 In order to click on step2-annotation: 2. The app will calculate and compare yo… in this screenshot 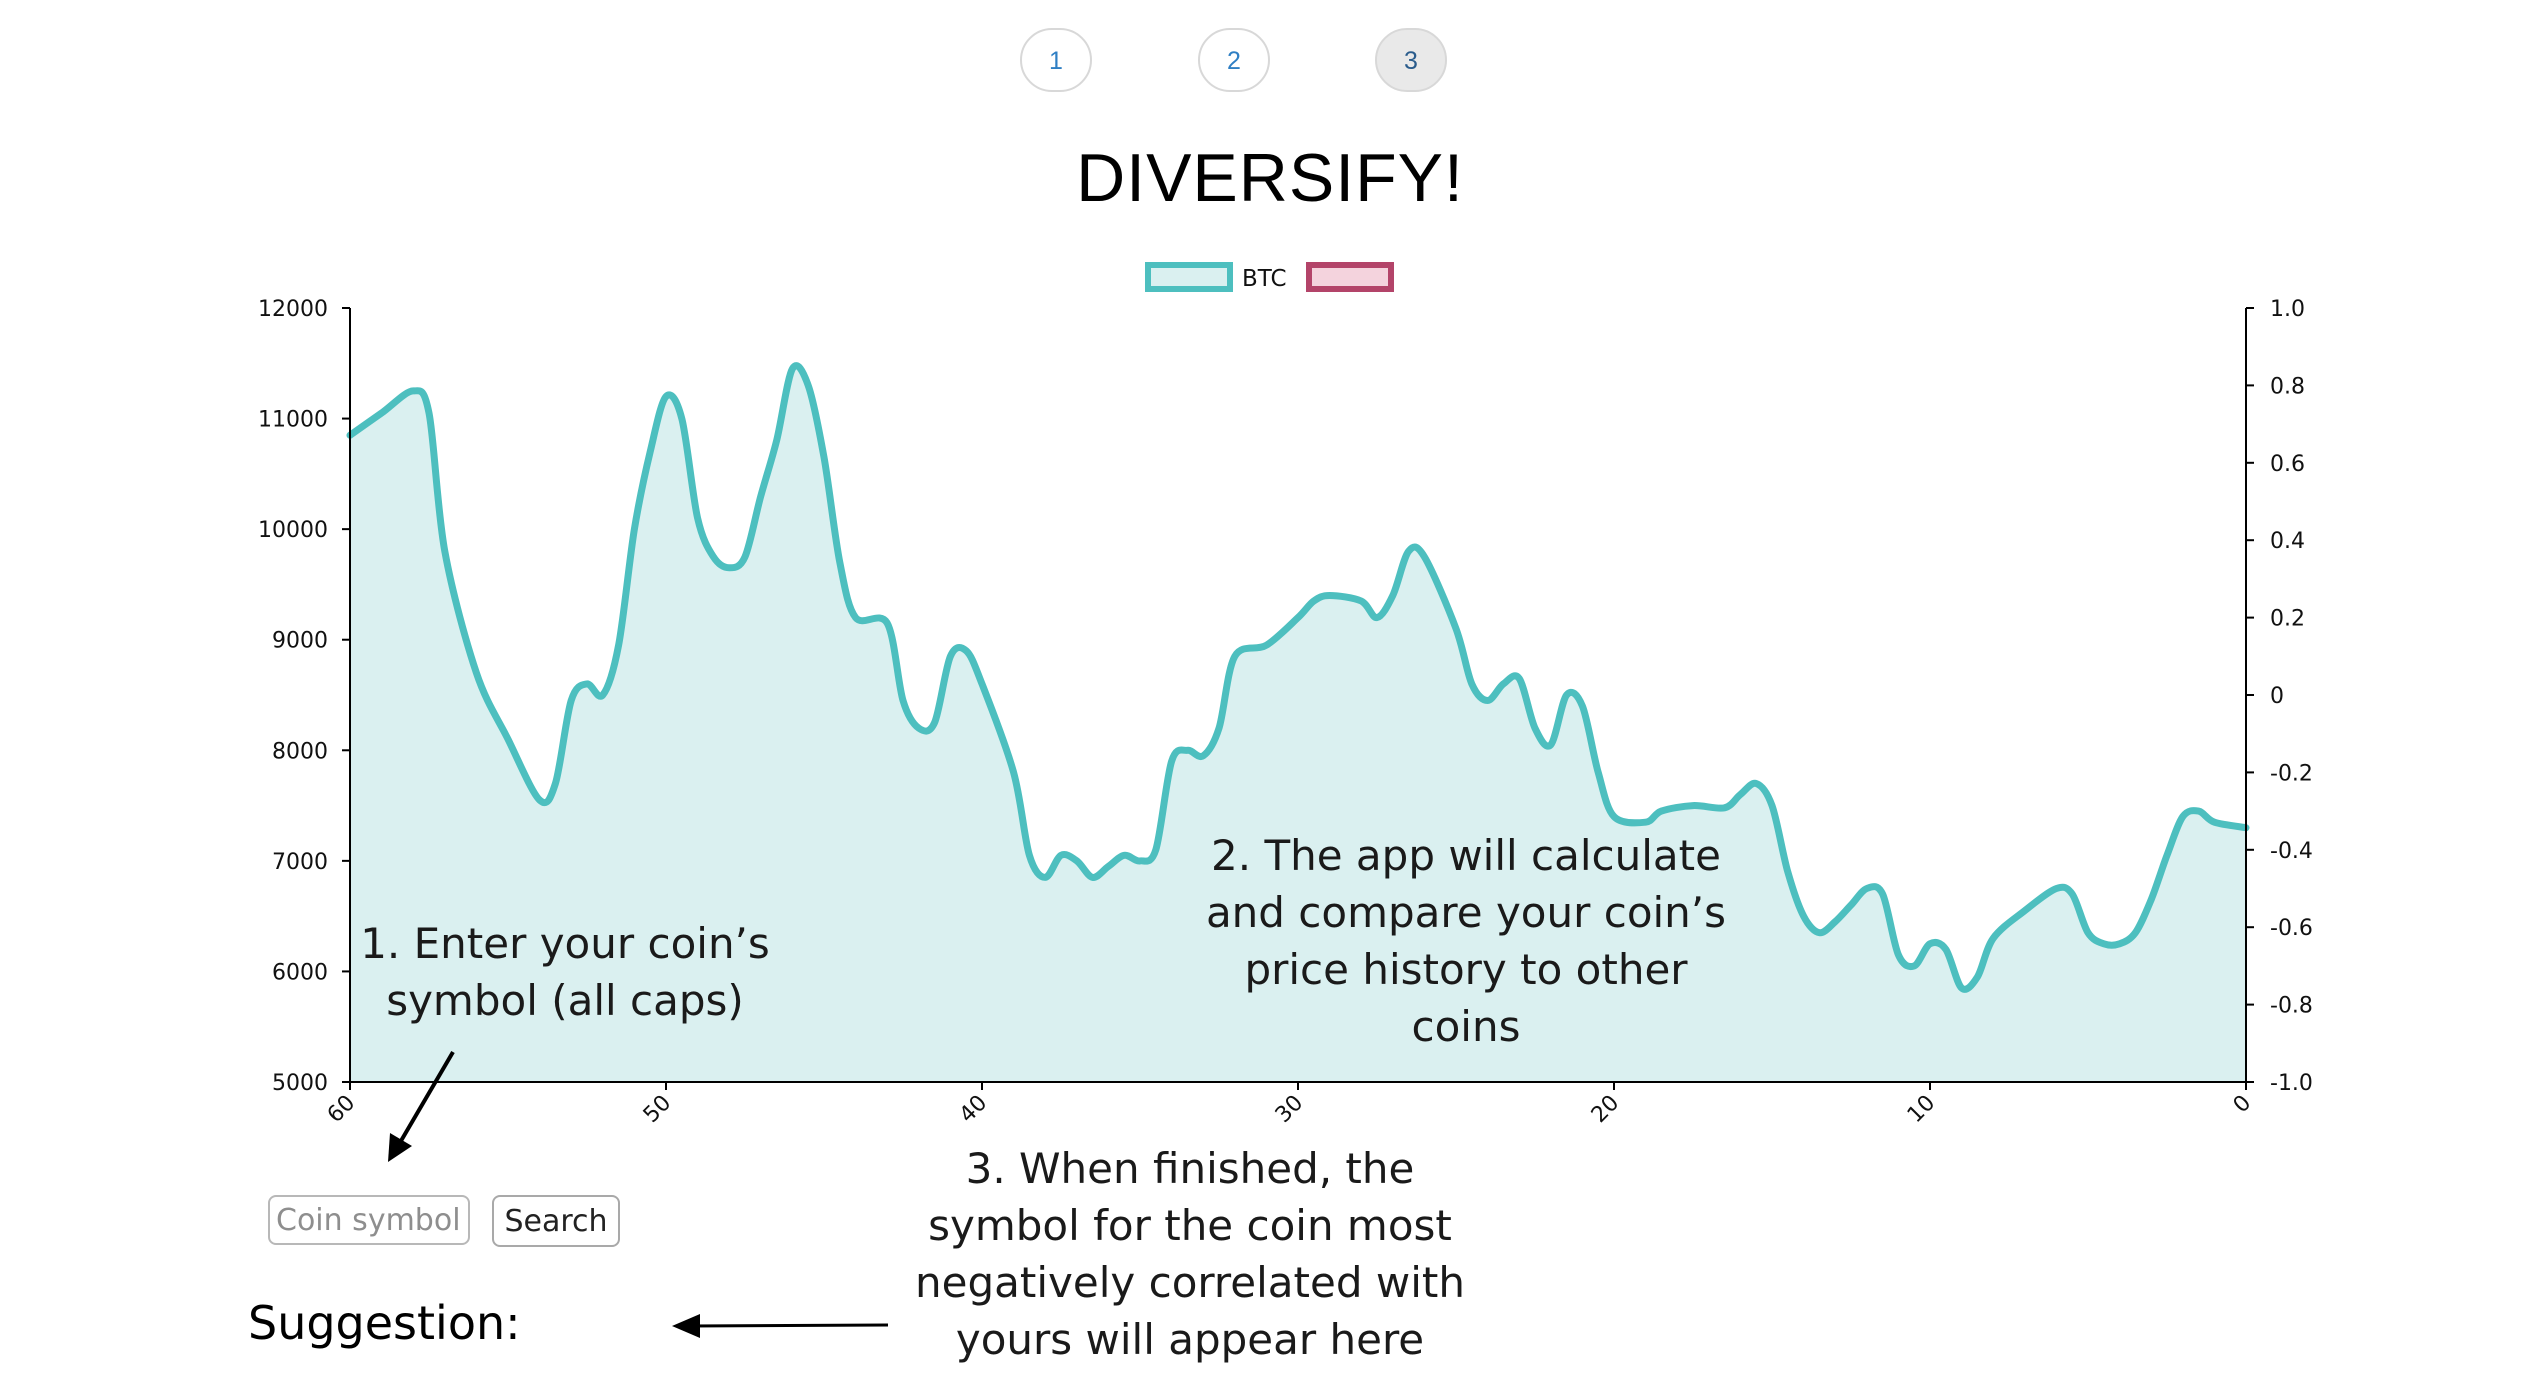, I will do `click(1466, 941)`.